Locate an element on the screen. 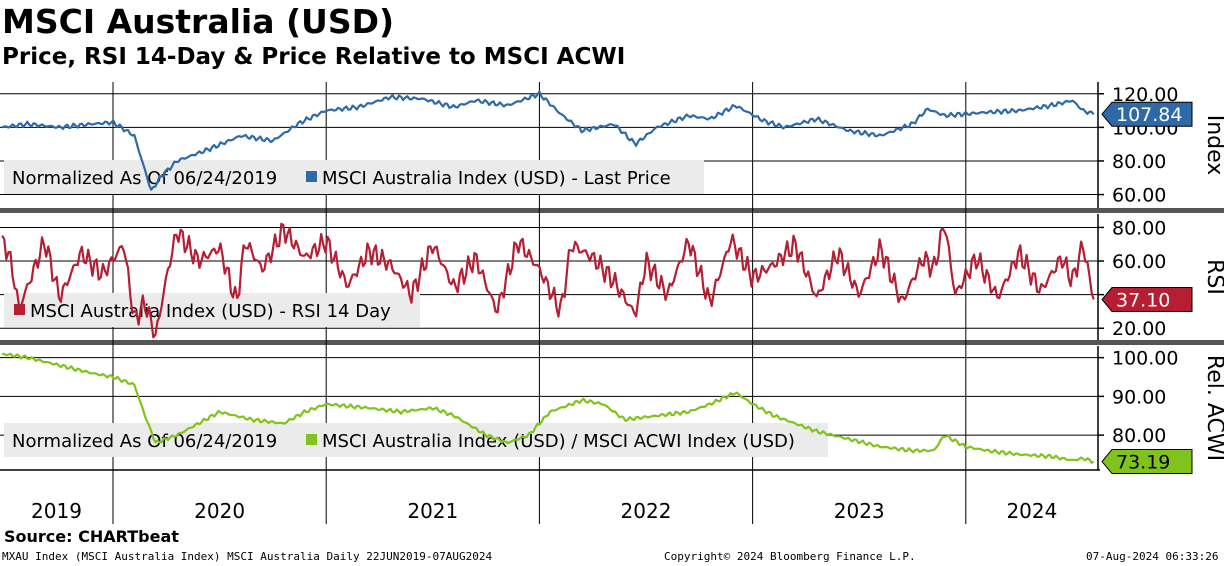 This screenshot has width=1224, height=566. y-tick-label: 90.00 is located at coordinates (1139, 397).